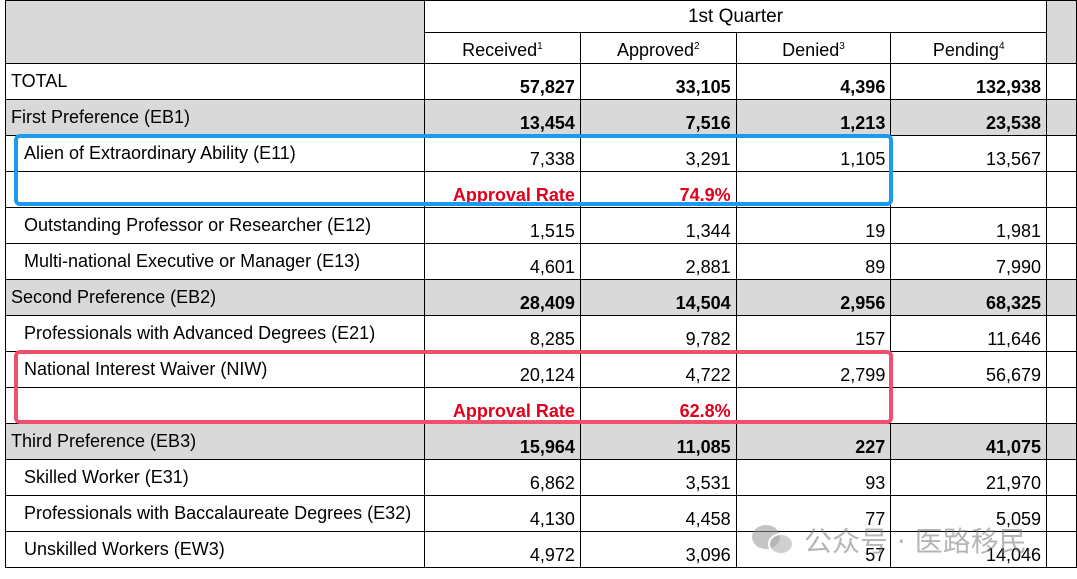 This screenshot has width=1077, height=579. Describe the element at coordinates (502, 153) in the screenshot. I see `cell-received: 7,338` at that location.